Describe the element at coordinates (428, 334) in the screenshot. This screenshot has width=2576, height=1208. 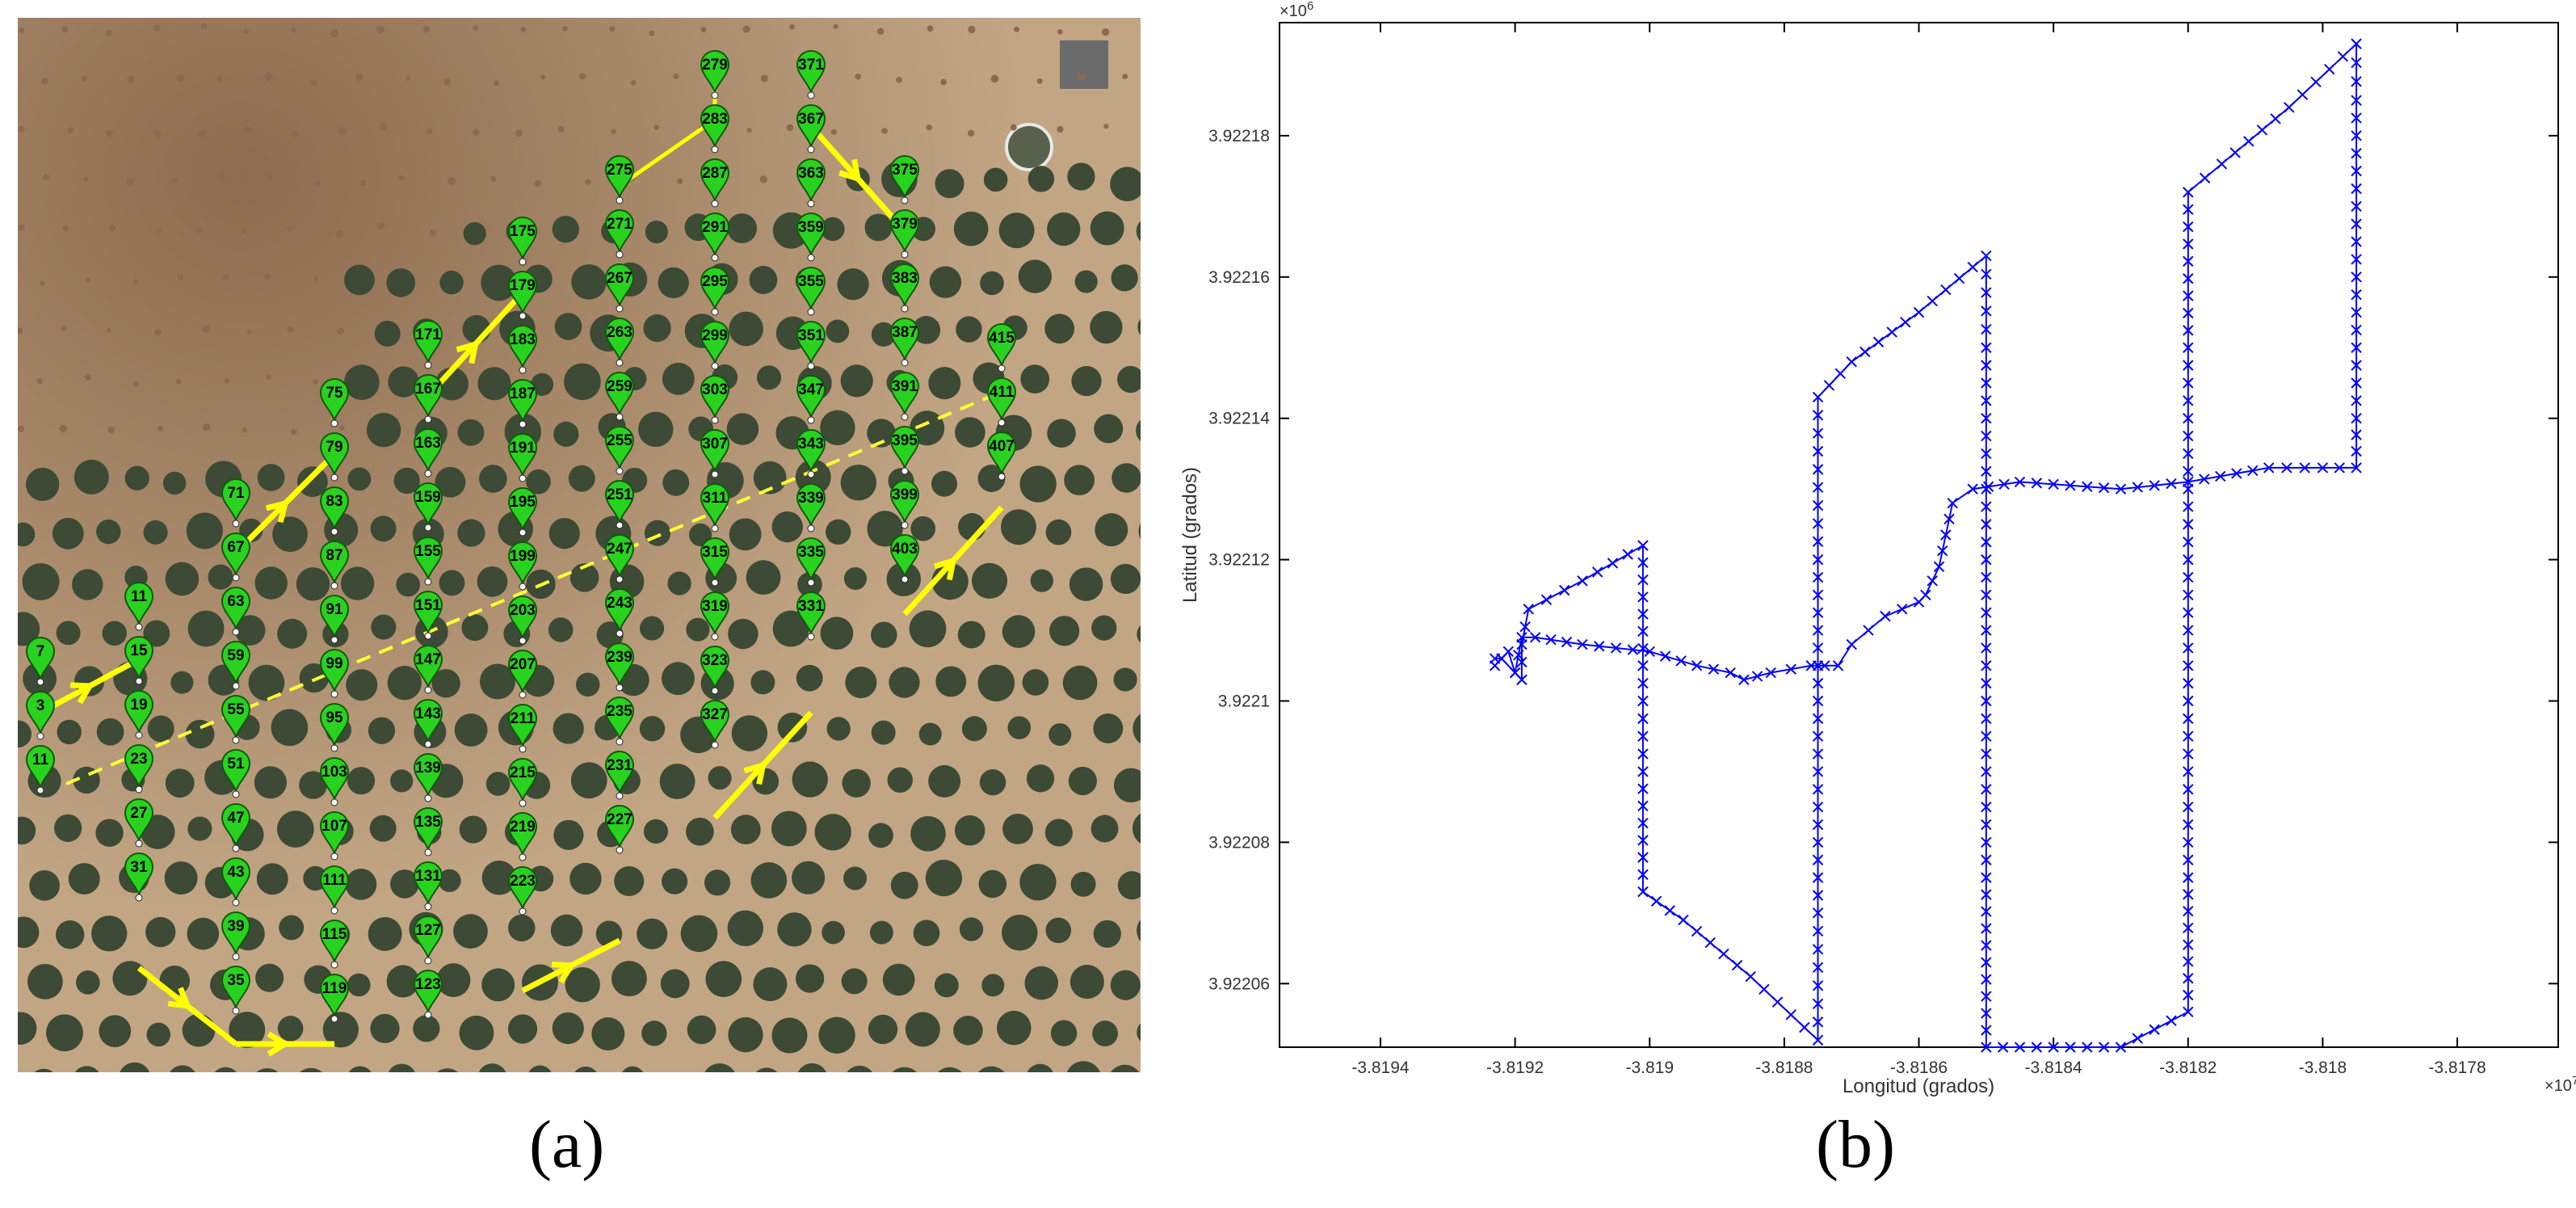
I see `waypoint-label: 171` at that location.